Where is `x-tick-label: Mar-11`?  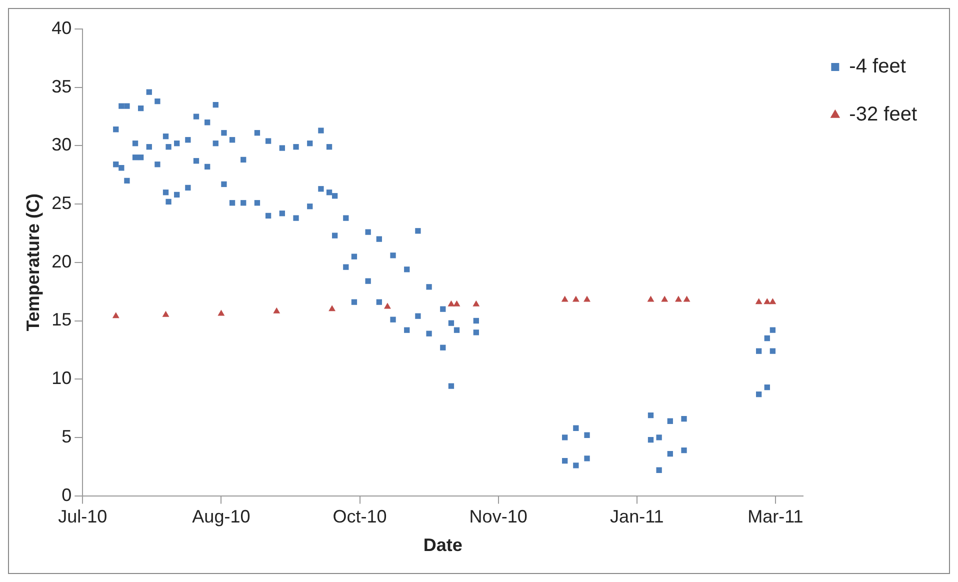 x-tick-label: Mar-11 is located at coordinates (776, 516).